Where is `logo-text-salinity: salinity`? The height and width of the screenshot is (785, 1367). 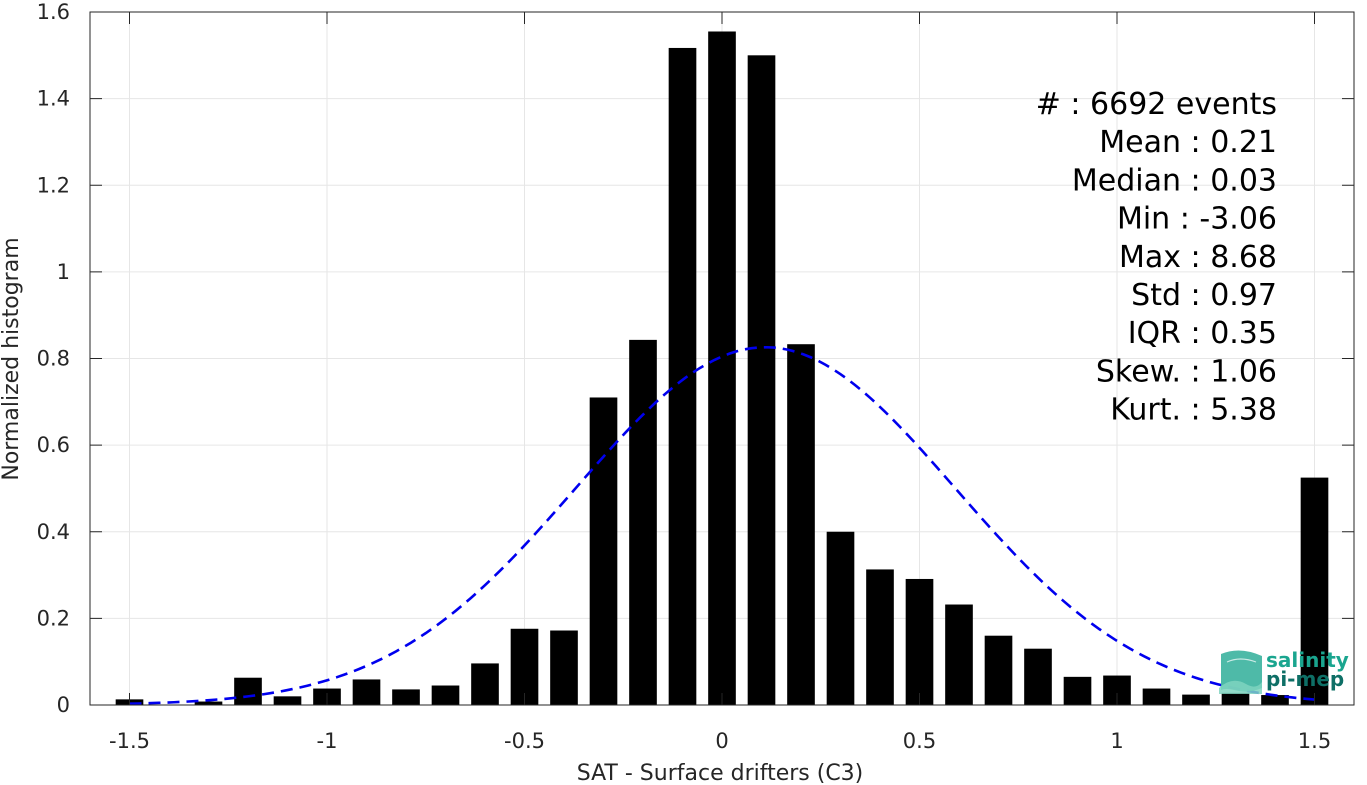
logo-text-salinity: salinity is located at coordinates (1307, 660).